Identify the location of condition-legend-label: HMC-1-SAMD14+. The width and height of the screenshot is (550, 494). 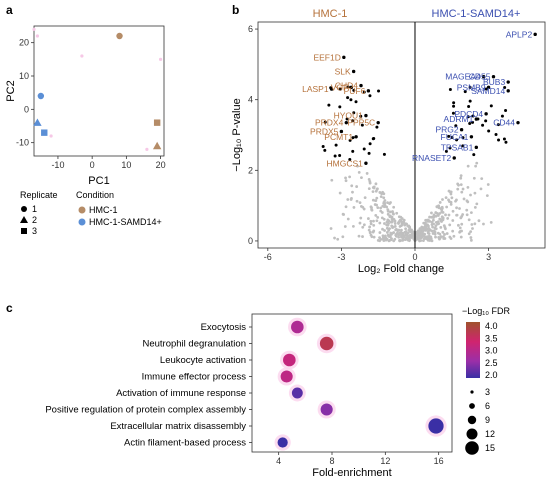
(125, 222).